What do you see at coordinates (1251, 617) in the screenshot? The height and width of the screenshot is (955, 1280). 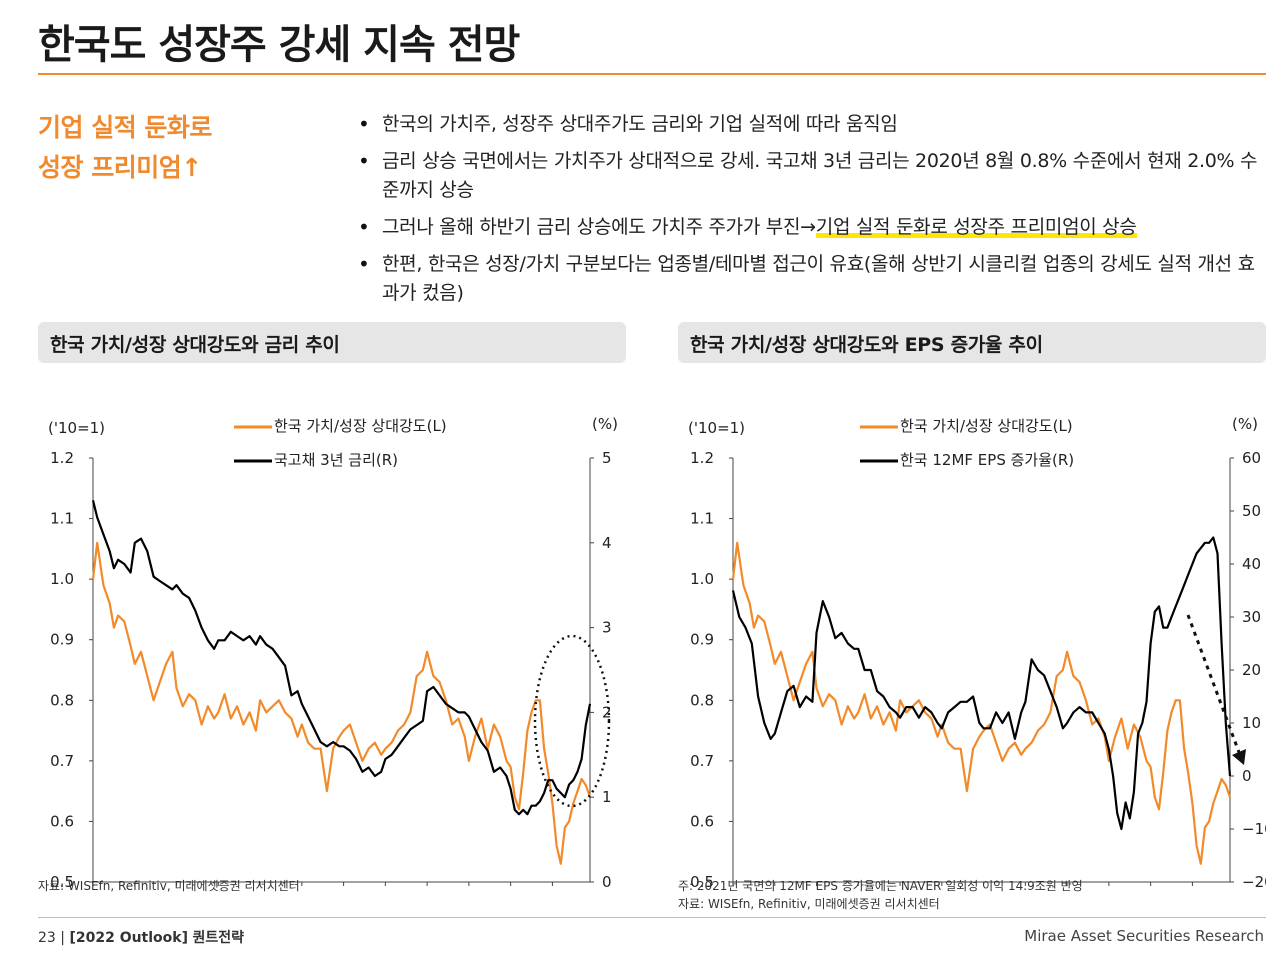 I see `right-tick-label: 30` at bounding box center [1251, 617].